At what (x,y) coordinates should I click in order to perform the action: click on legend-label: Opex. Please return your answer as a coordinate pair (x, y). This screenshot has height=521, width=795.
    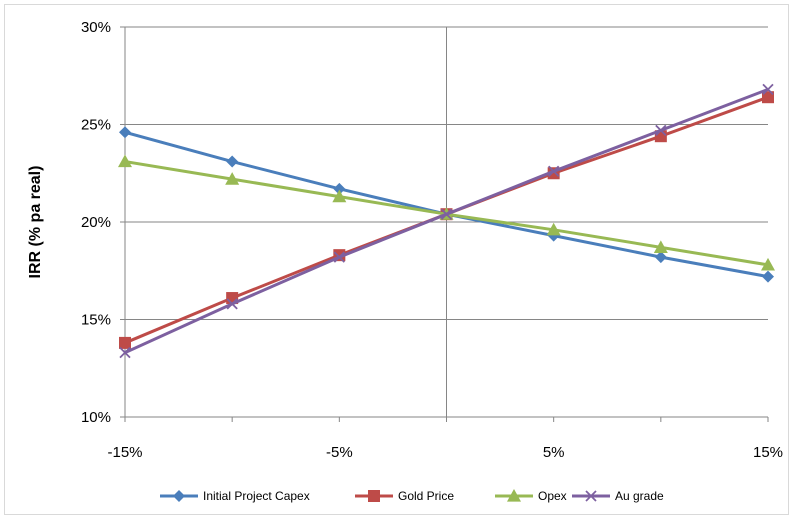
    Looking at the image, I should click on (552, 496).